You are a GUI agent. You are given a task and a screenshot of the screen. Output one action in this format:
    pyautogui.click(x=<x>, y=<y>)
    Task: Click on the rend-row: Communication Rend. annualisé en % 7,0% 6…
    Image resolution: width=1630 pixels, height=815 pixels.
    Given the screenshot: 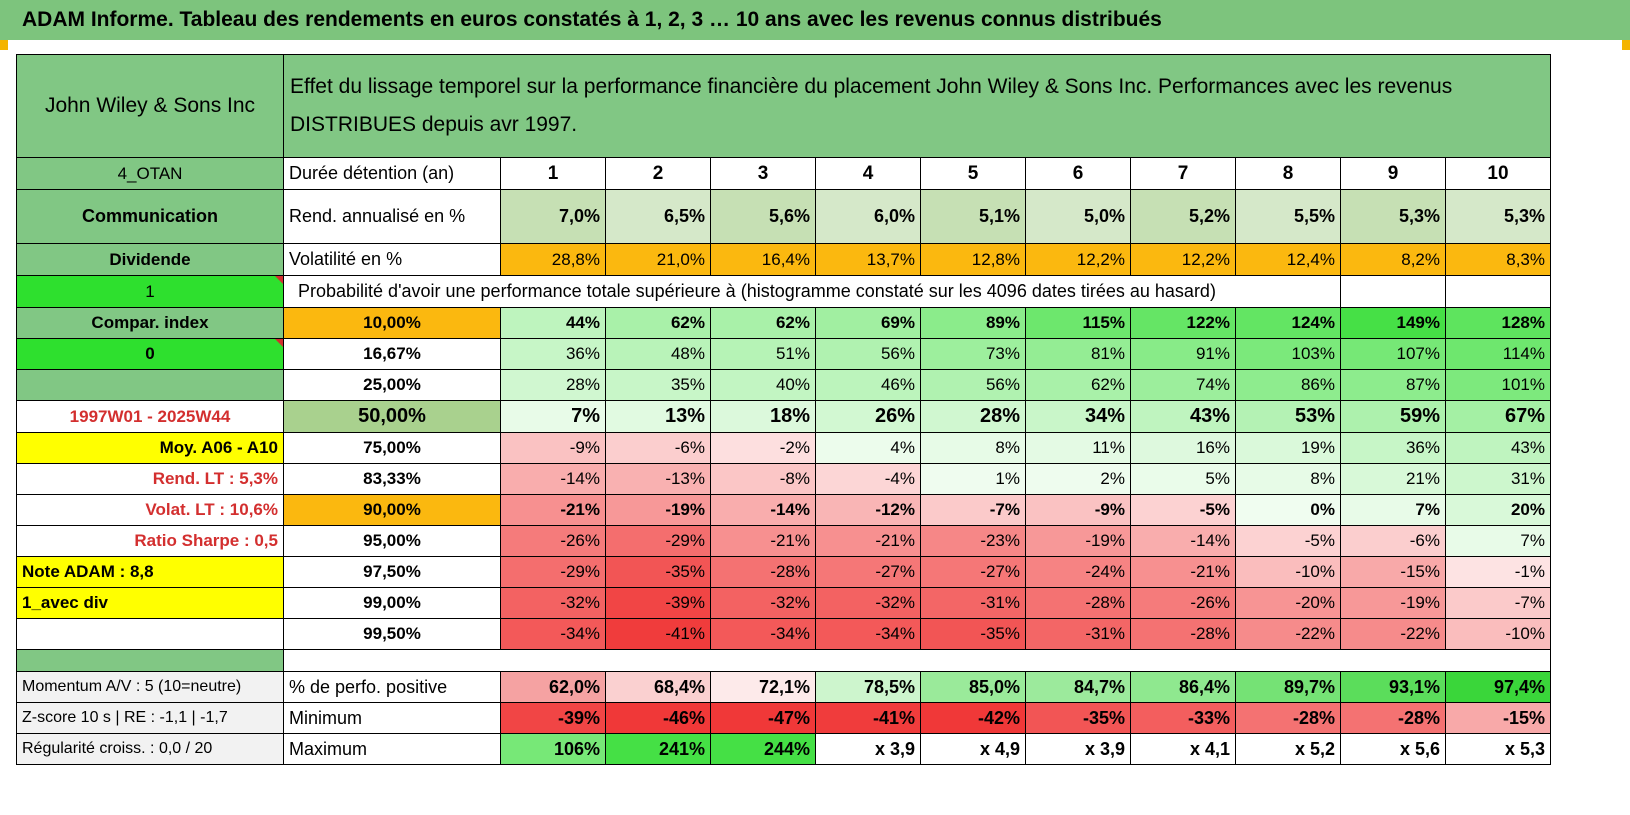 What is the action you would take?
    pyautogui.click(x=783, y=216)
    